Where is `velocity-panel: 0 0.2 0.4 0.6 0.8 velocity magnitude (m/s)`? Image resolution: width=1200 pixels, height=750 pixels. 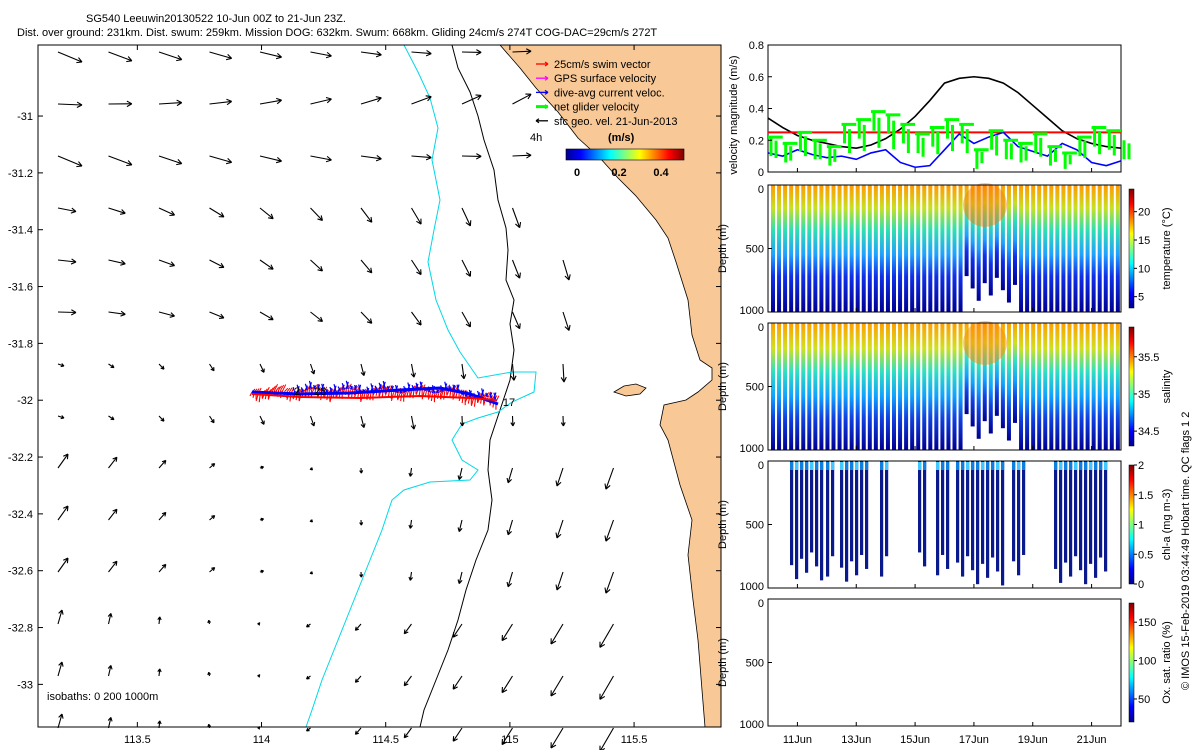
velocity-panel: 0 0.2 0.4 0.6 0.8 velocity magnitude (m/s) is located at coordinates (929, 109).